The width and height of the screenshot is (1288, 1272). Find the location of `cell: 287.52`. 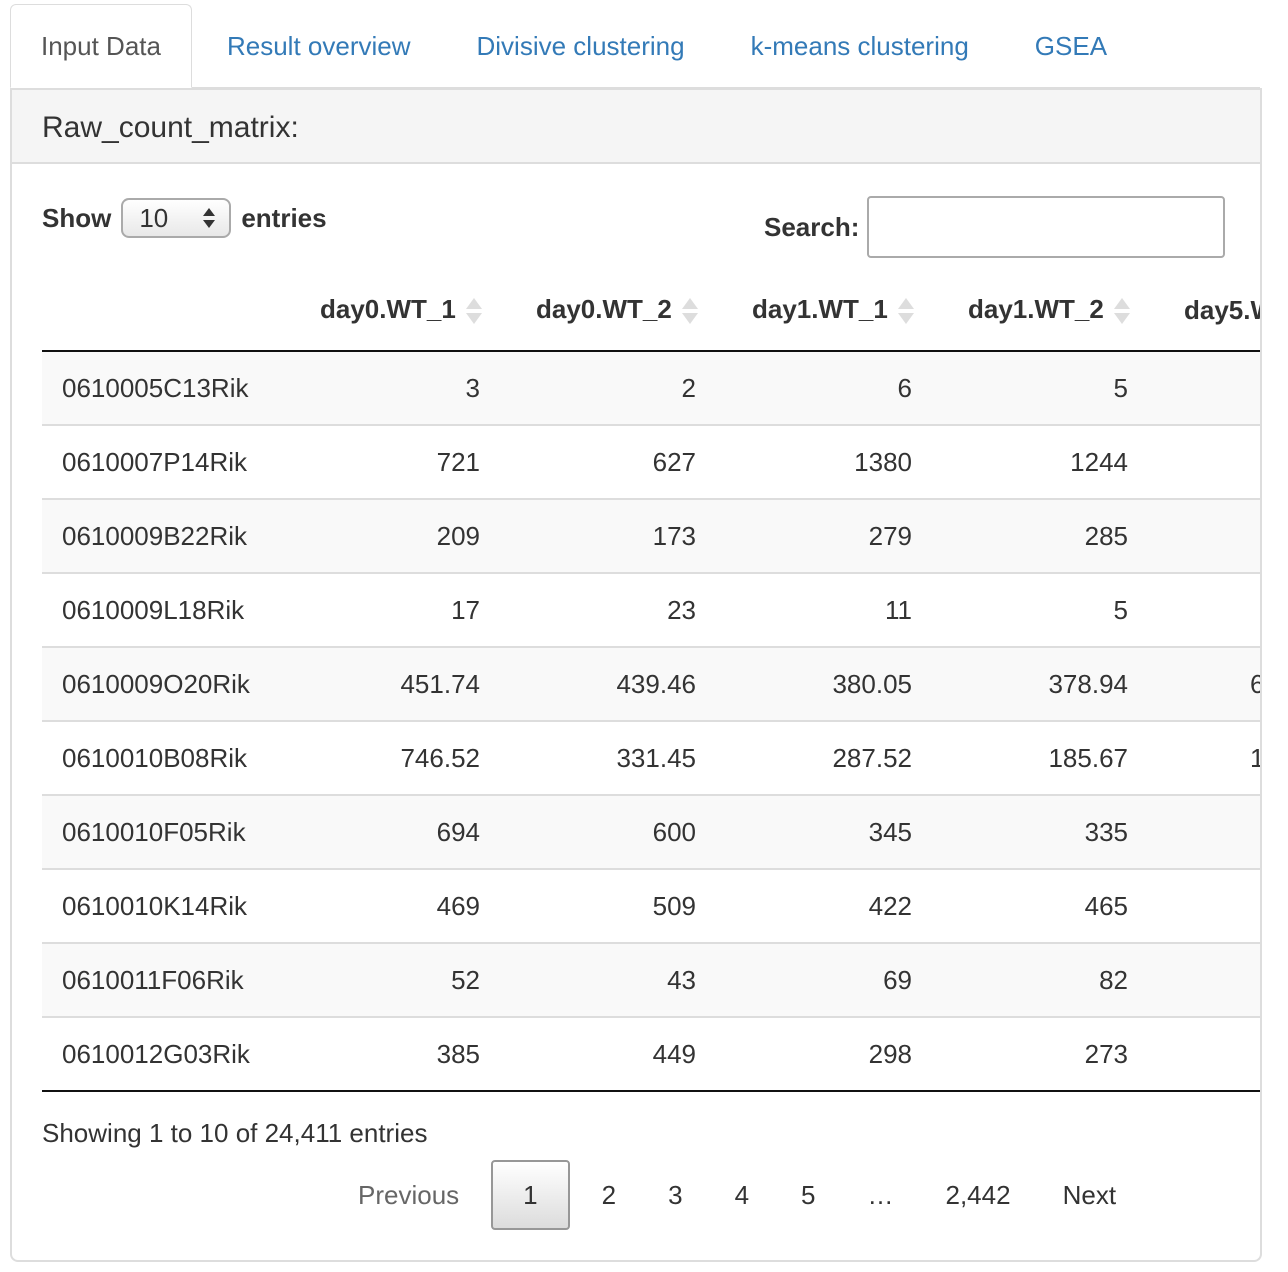

cell: 287.52 is located at coordinates (842, 757).